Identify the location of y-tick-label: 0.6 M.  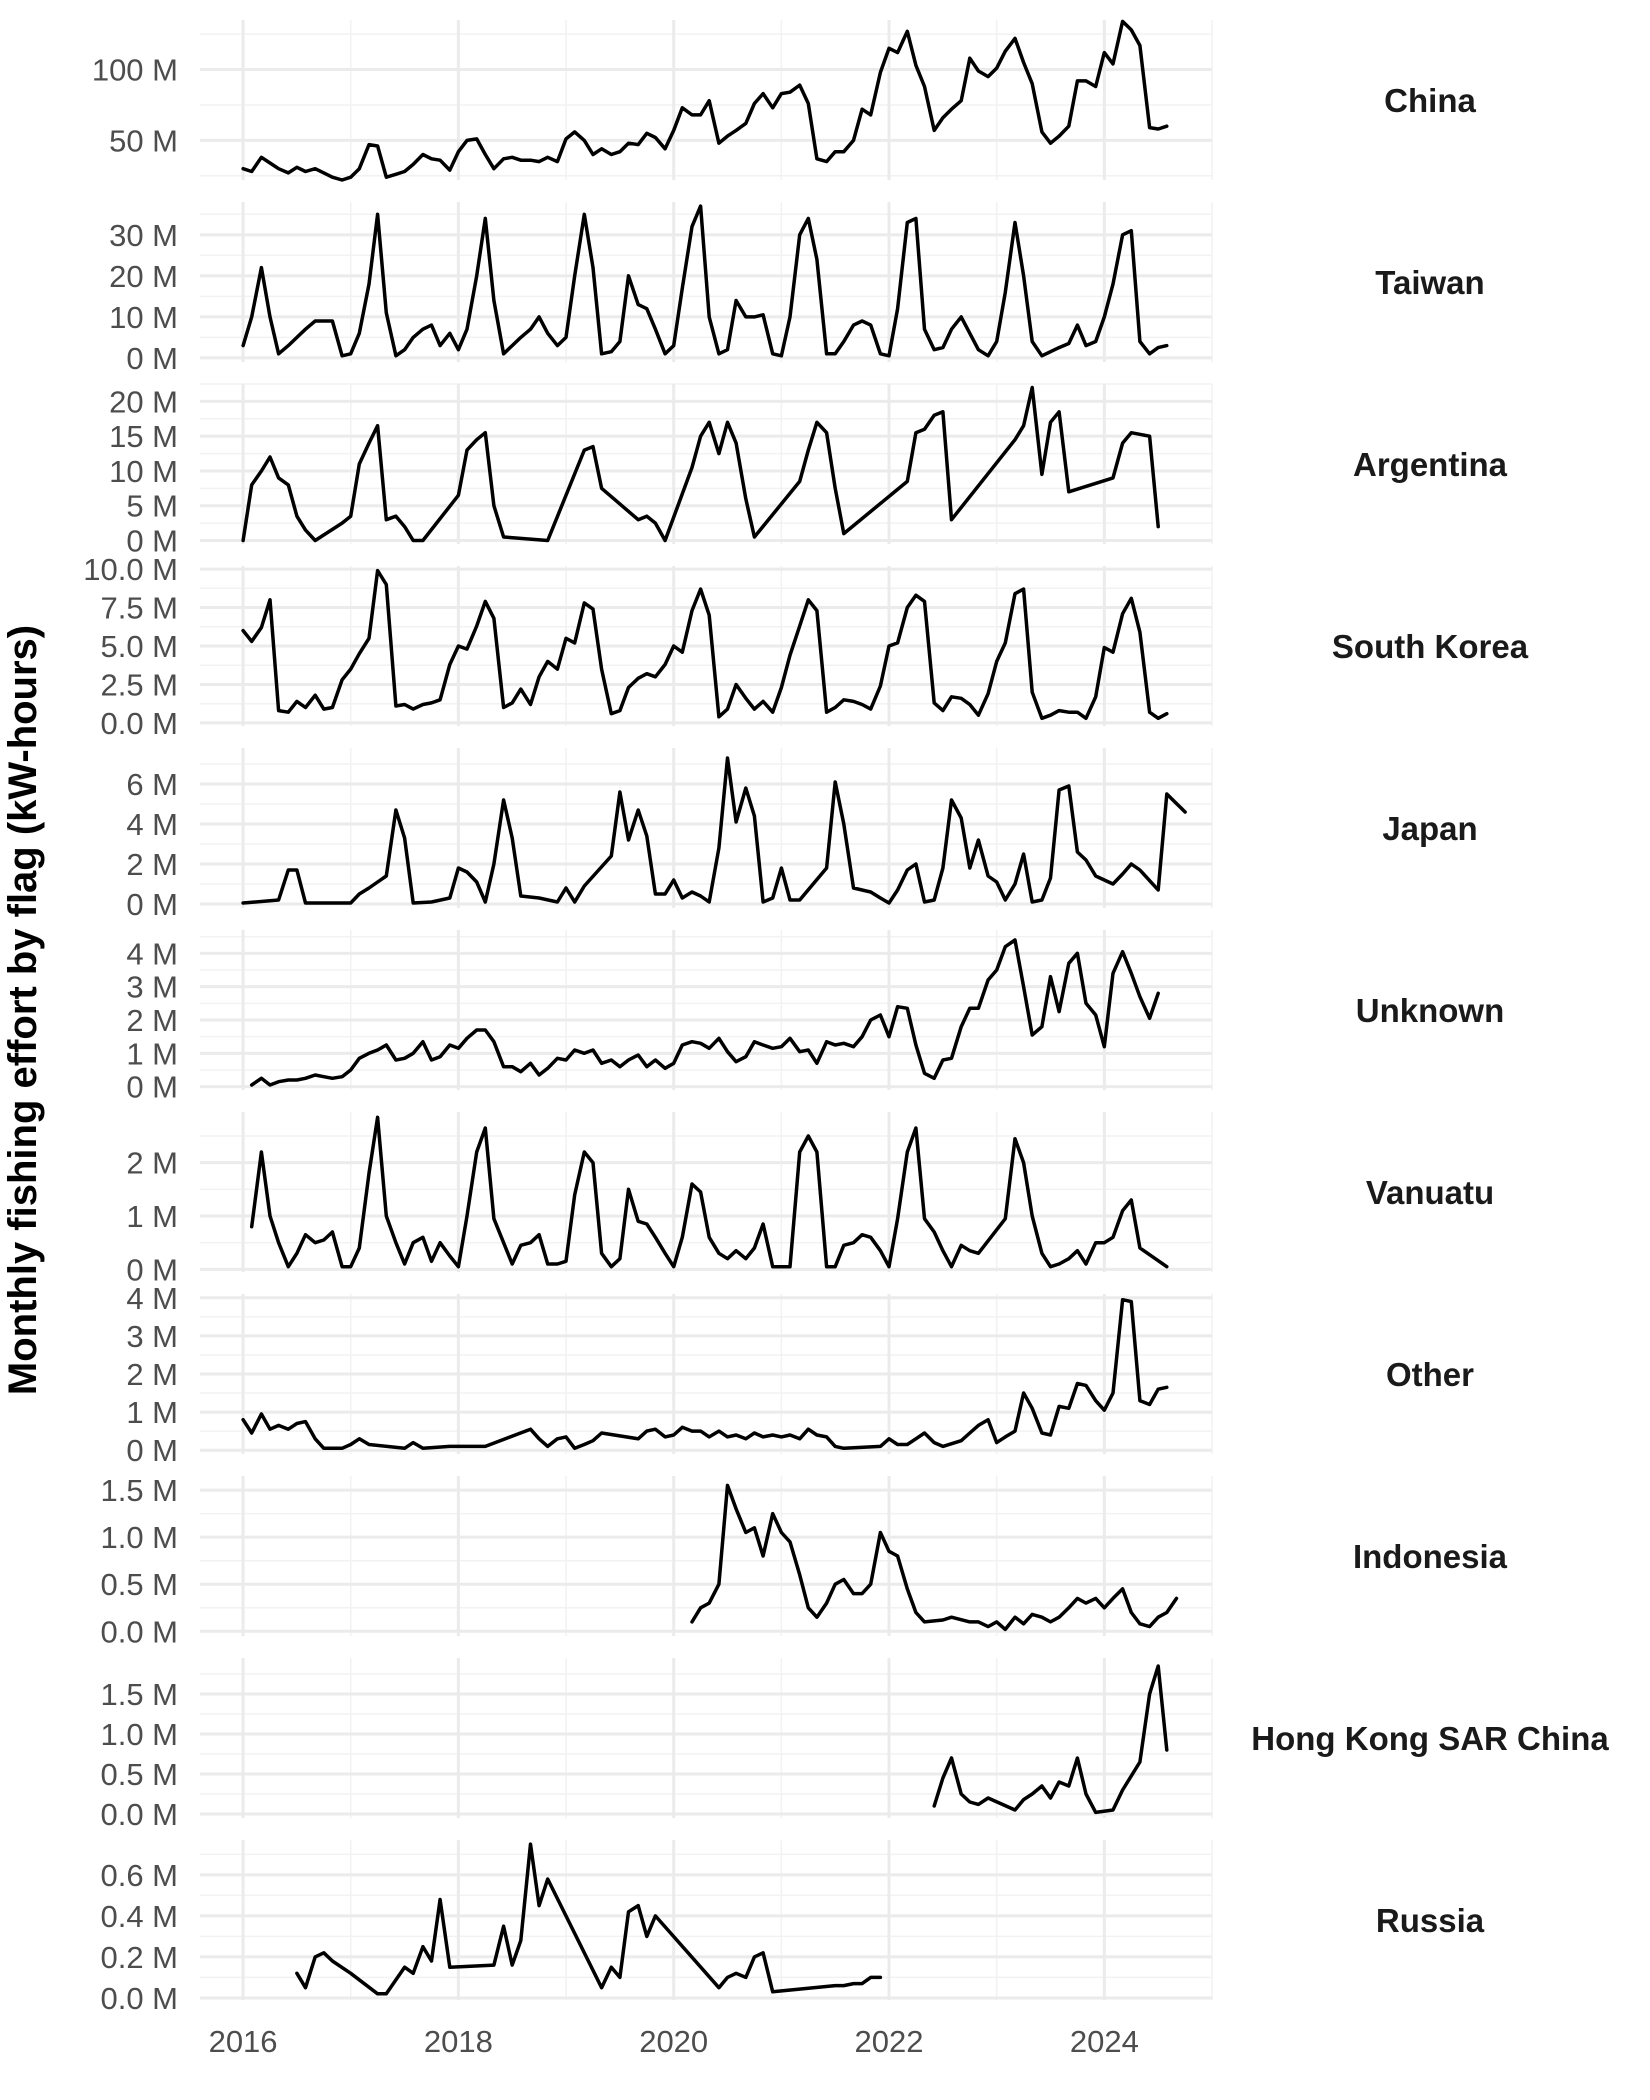
(139, 1875).